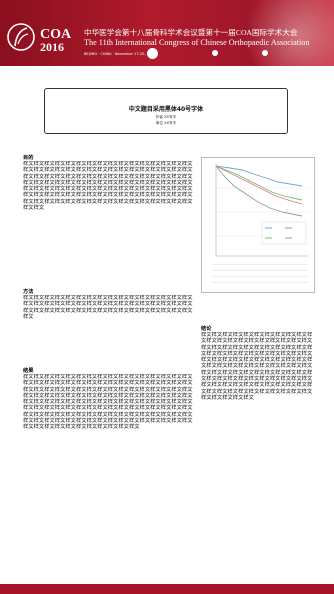  What do you see at coordinates (56, 34) in the screenshot?
I see `logo-text: COA` at bounding box center [56, 34].